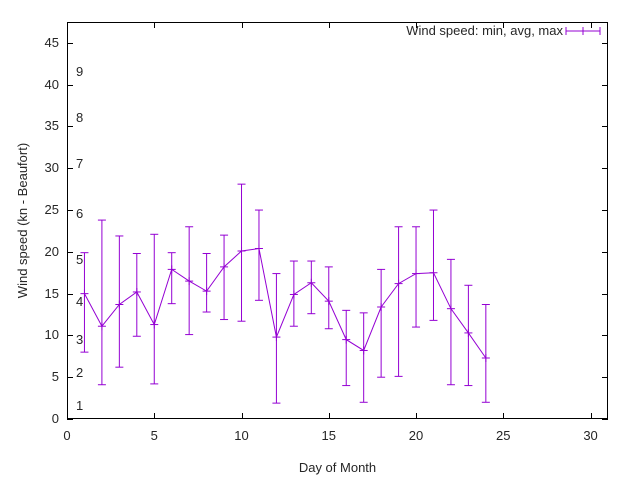 Image resolution: width=640 pixels, height=480 pixels. I want to click on x-tick-label: 10, so click(241, 435).